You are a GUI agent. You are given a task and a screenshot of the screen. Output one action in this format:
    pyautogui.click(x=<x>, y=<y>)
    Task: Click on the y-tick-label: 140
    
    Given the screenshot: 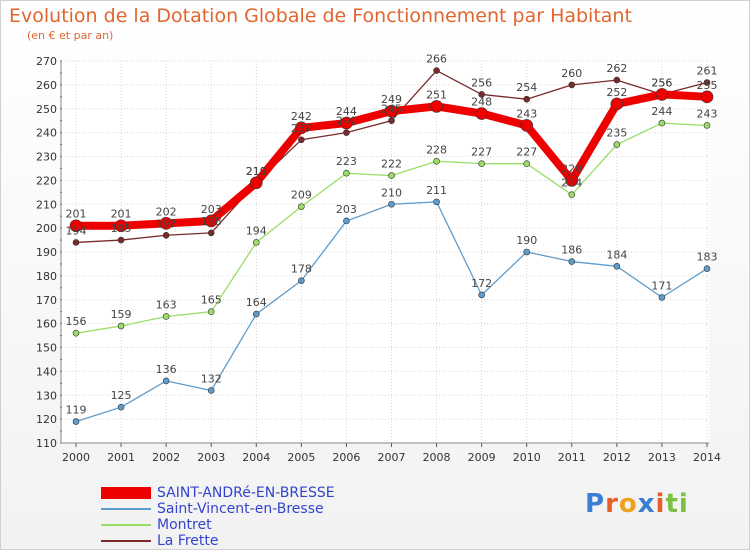 What is the action you would take?
    pyautogui.click(x=46, y=371)
    